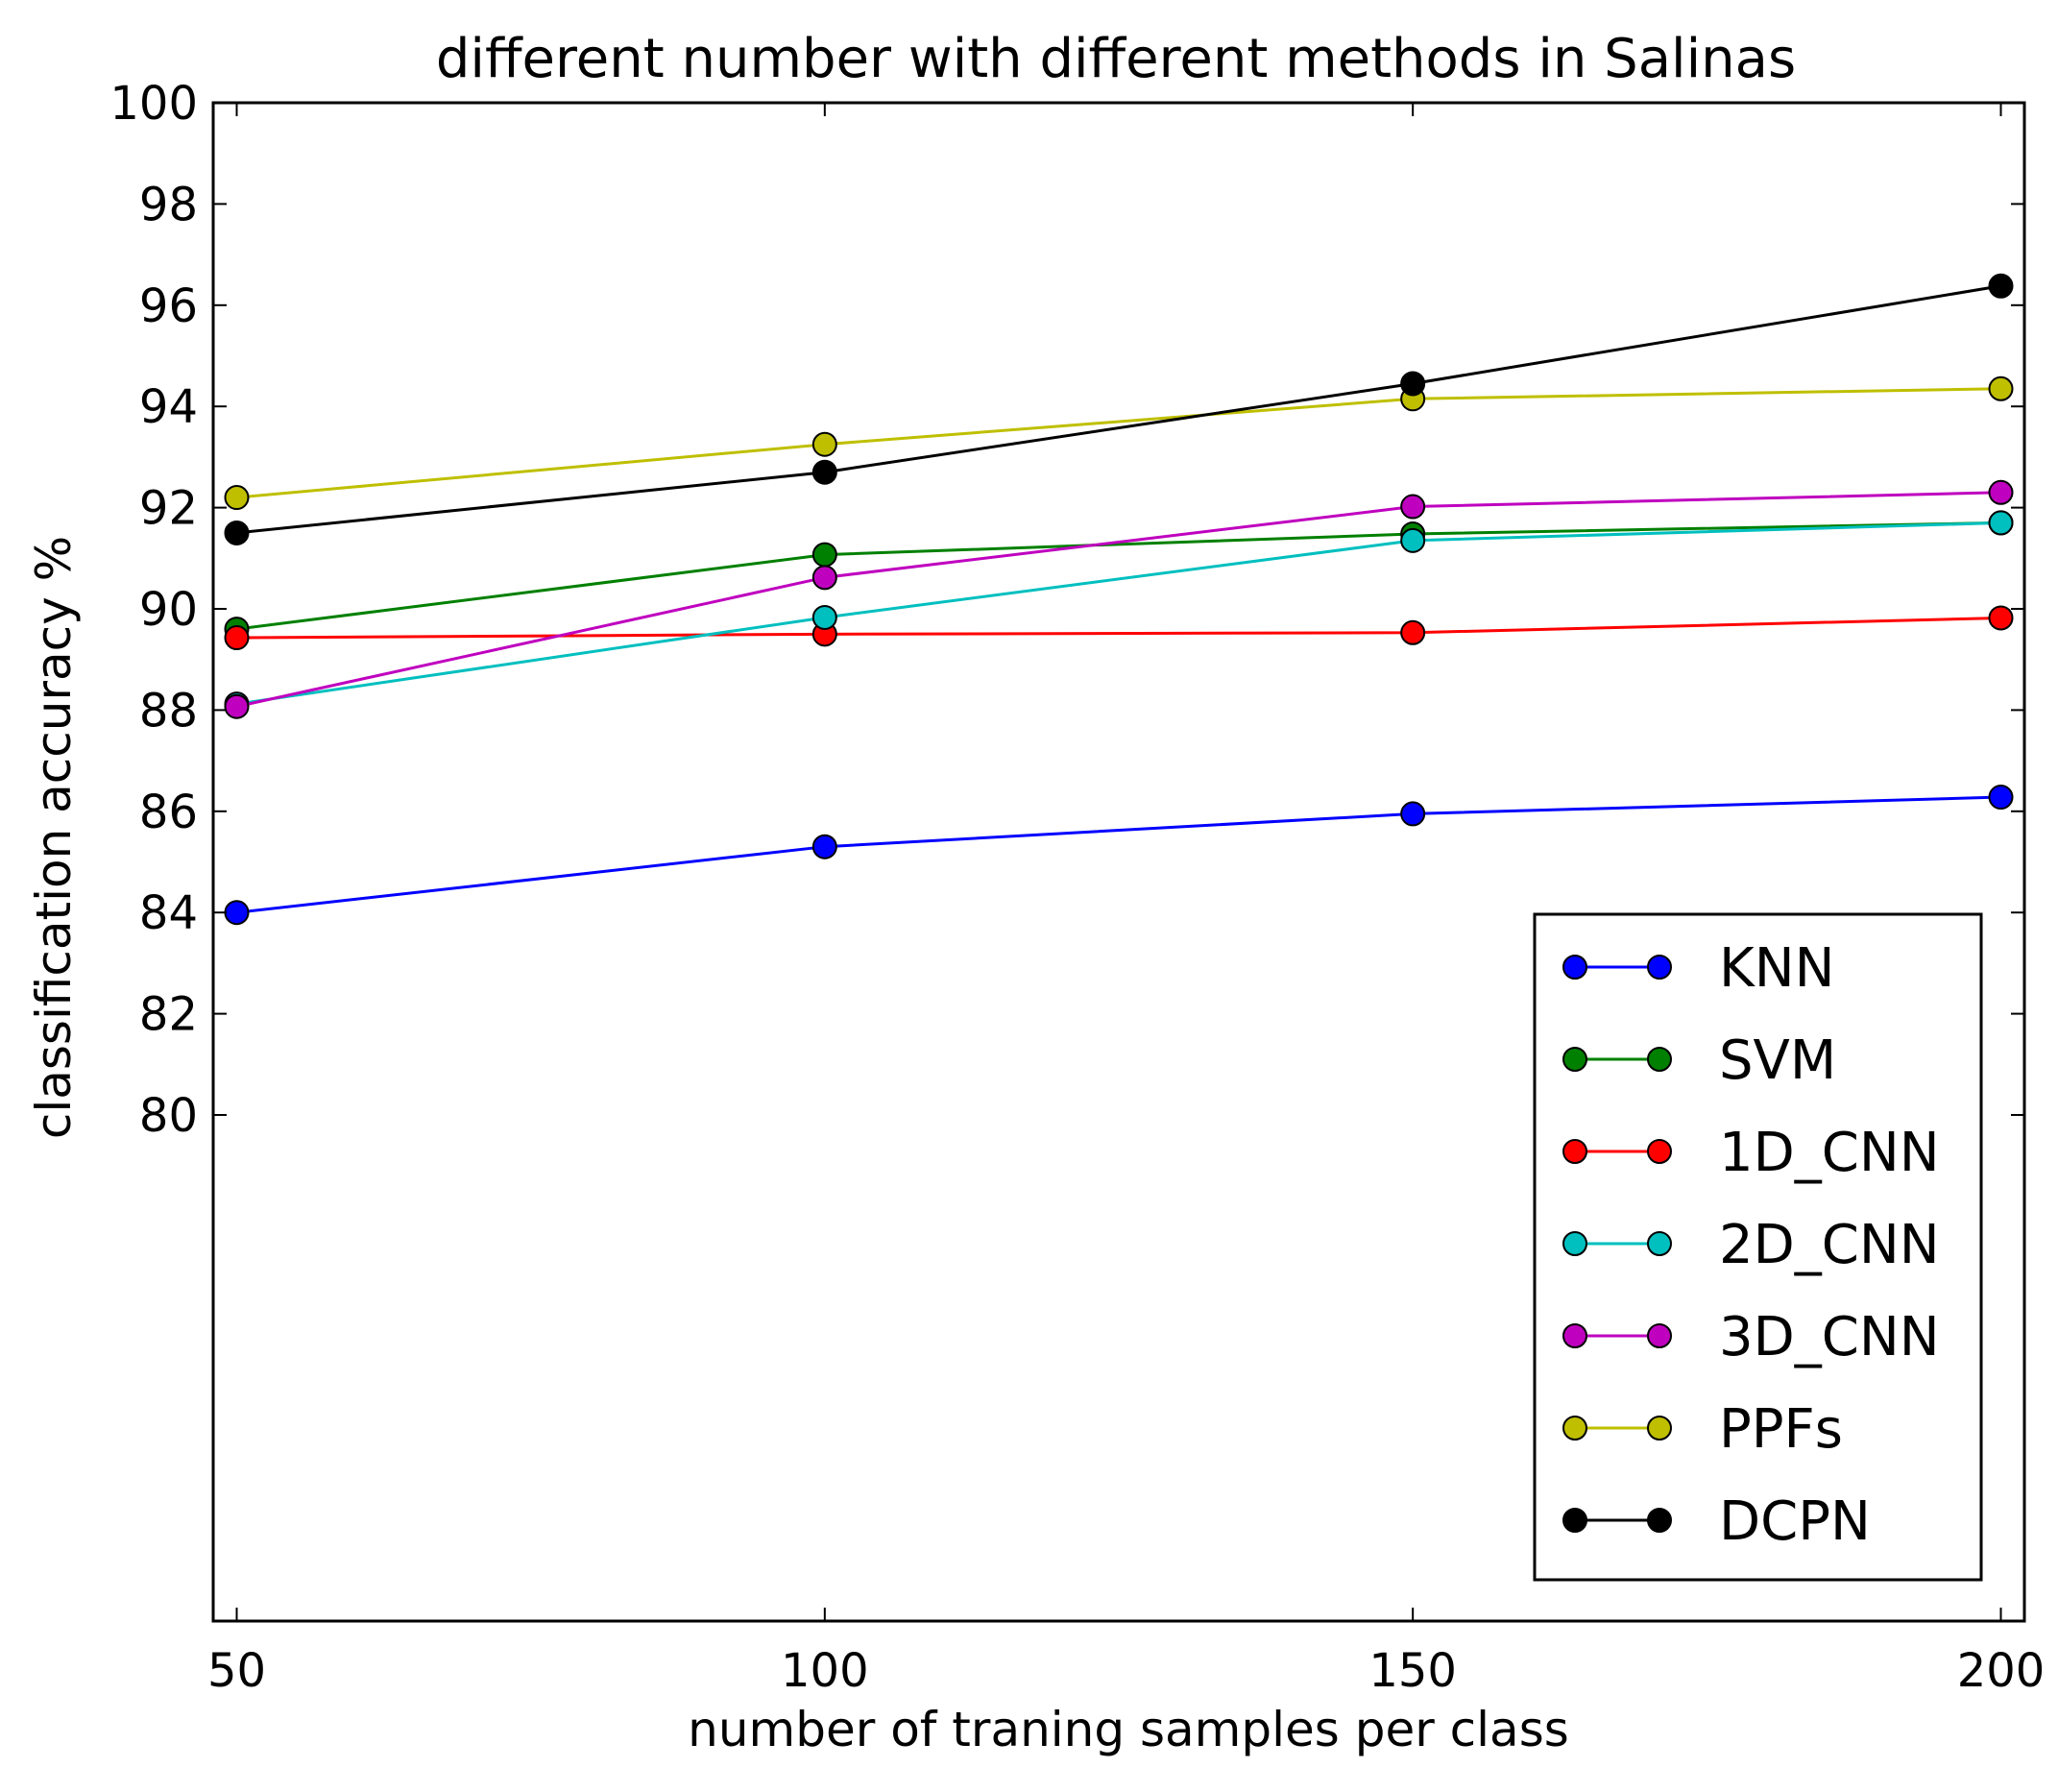  What do you see at coordinates (825, 1671) in the screenshot?
I see `x-tick-label: 100` at bounding box center [825, 1671].